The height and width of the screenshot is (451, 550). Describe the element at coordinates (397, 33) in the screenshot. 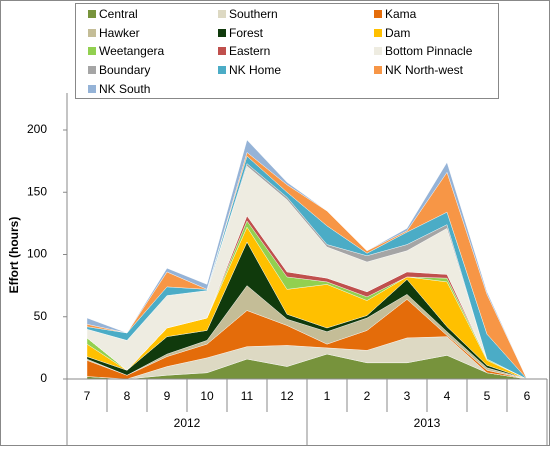

I see `legend-label: Dam` at that location.